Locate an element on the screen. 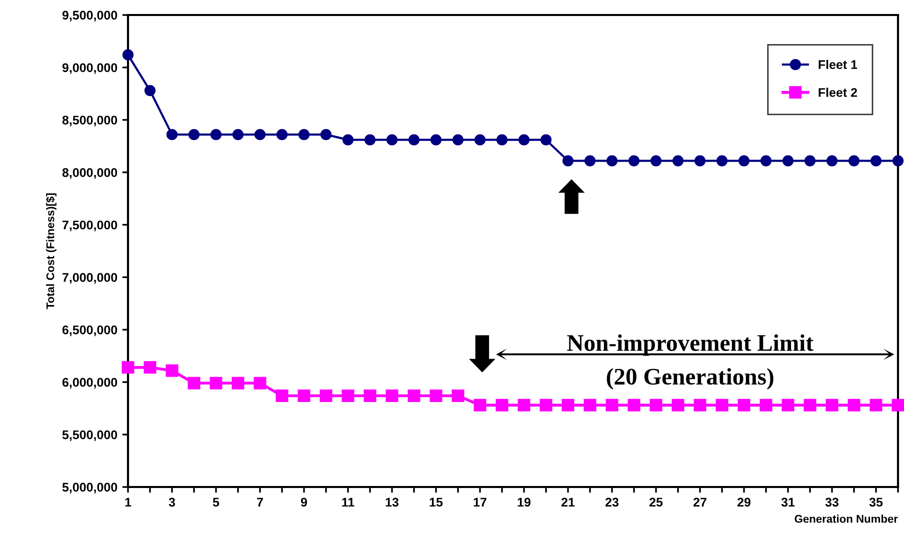 The image size is (904, 538). x-tick-label: 35 is located at coordinates (876, 502).